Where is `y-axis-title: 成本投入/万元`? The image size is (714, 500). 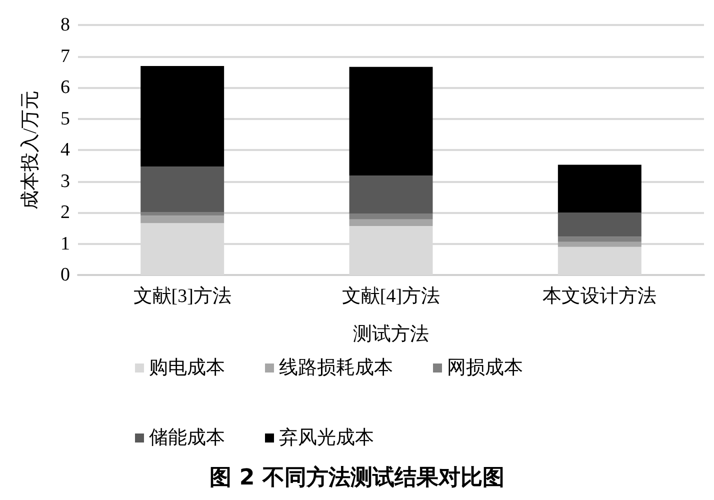 y-axis-title: 成本投入/万元 is located at coordinates (30, 150).